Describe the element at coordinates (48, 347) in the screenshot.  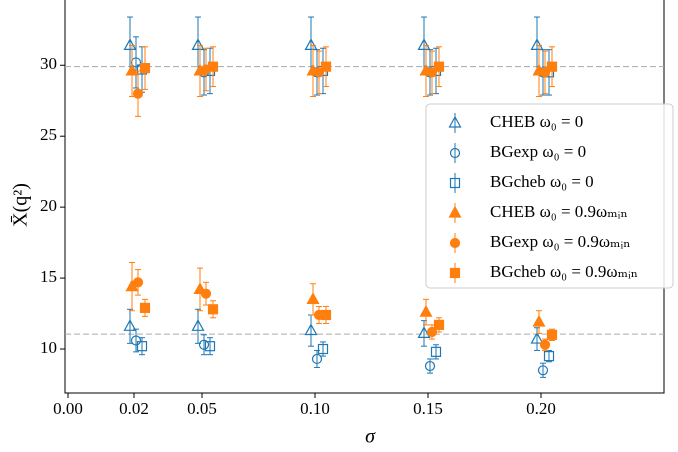
I see `y-tick-label: 10` at that location.